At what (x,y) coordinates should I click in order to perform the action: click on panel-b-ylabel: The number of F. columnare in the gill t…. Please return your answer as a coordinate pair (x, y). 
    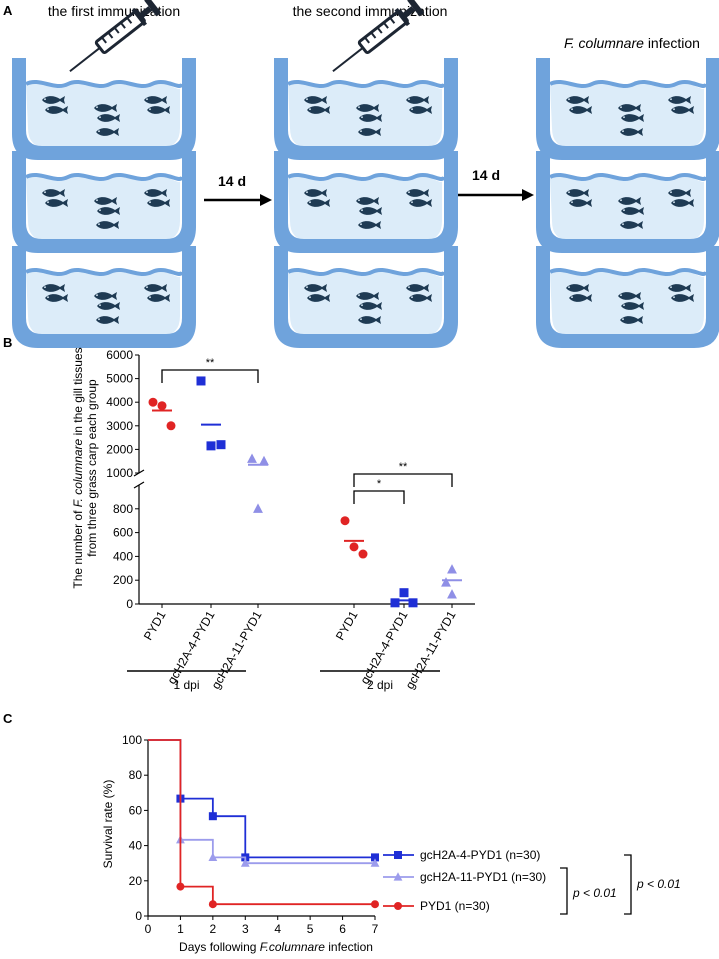
    Looking at the image, I should click on (85, 467).